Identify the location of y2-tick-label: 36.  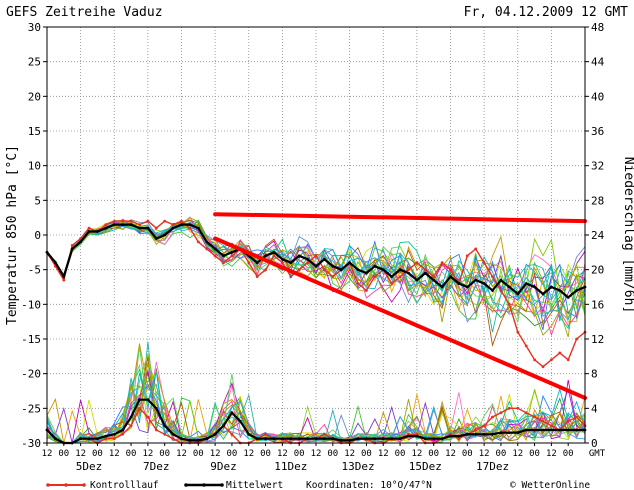
(597, 131).